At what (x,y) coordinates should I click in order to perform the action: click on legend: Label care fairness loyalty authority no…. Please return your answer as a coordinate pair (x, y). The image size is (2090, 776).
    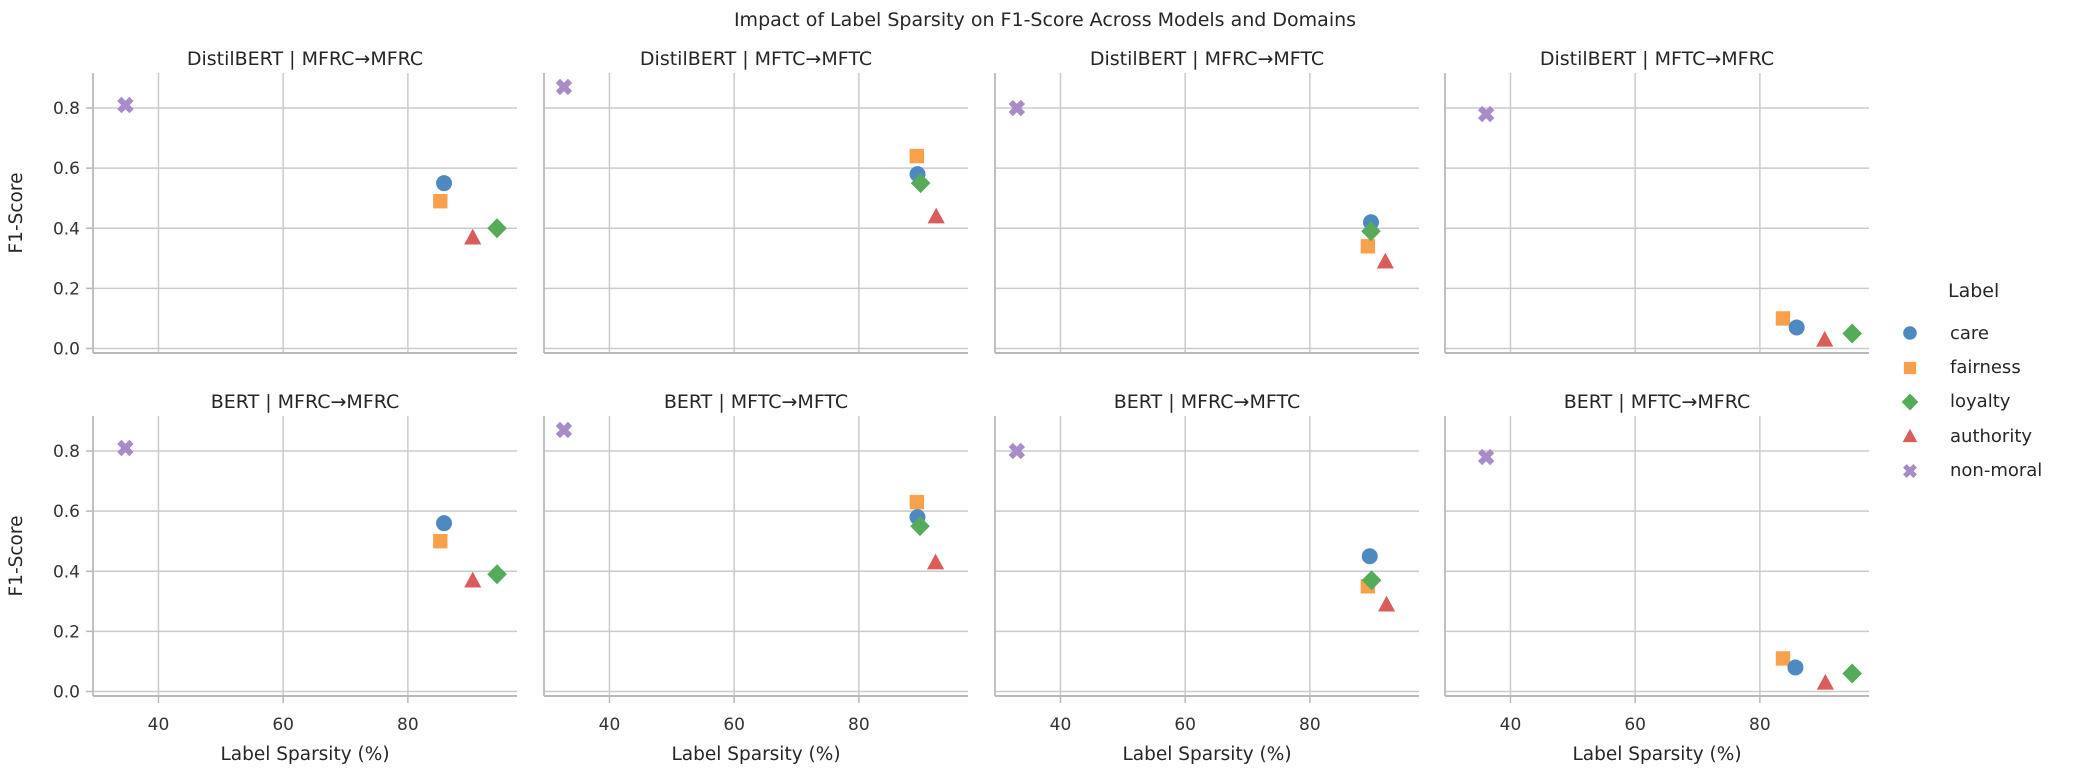
    Looking at the image, I should click on (1970, 384).